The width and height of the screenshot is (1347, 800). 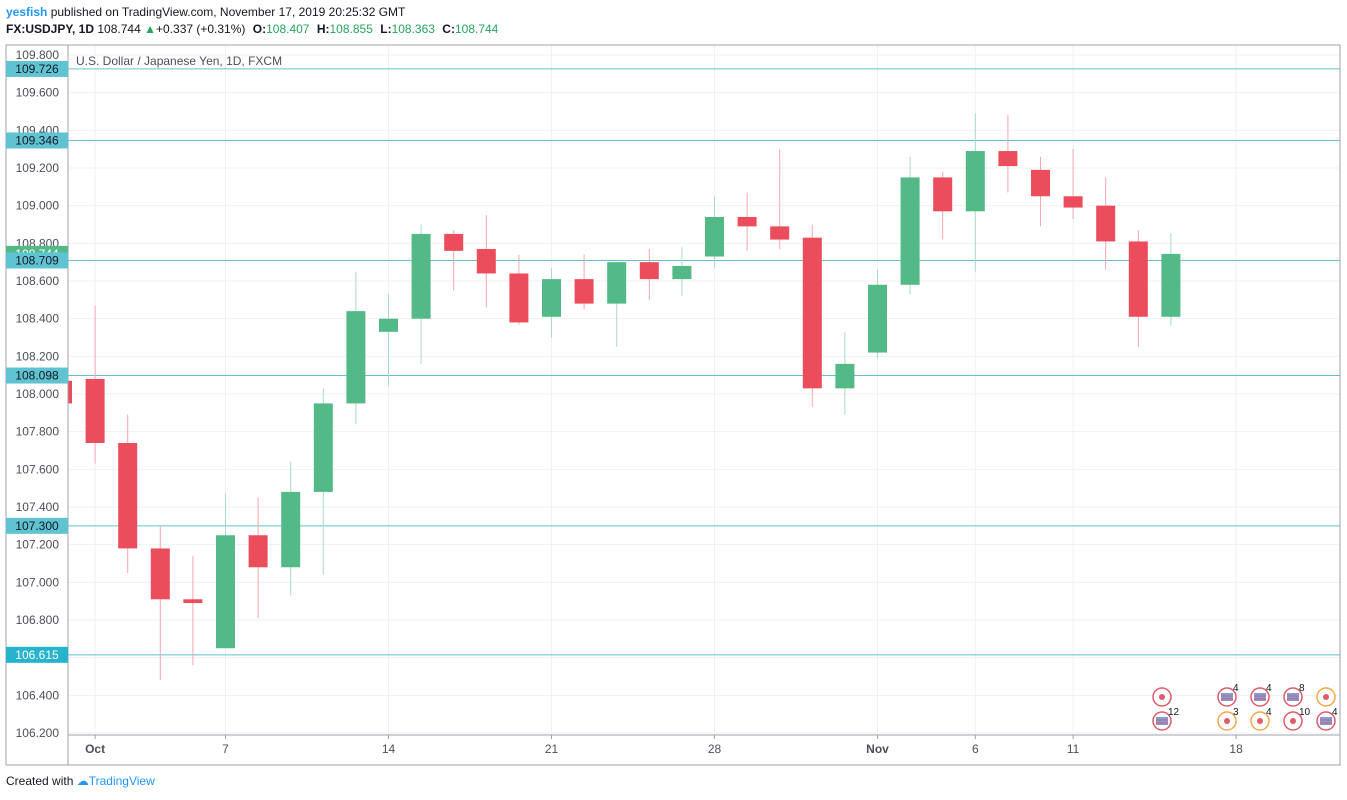 What do you see at coordinates (37, 141) in the screenshot?
I see `price-label-text: 109.346` at bounding box center [37, 141].